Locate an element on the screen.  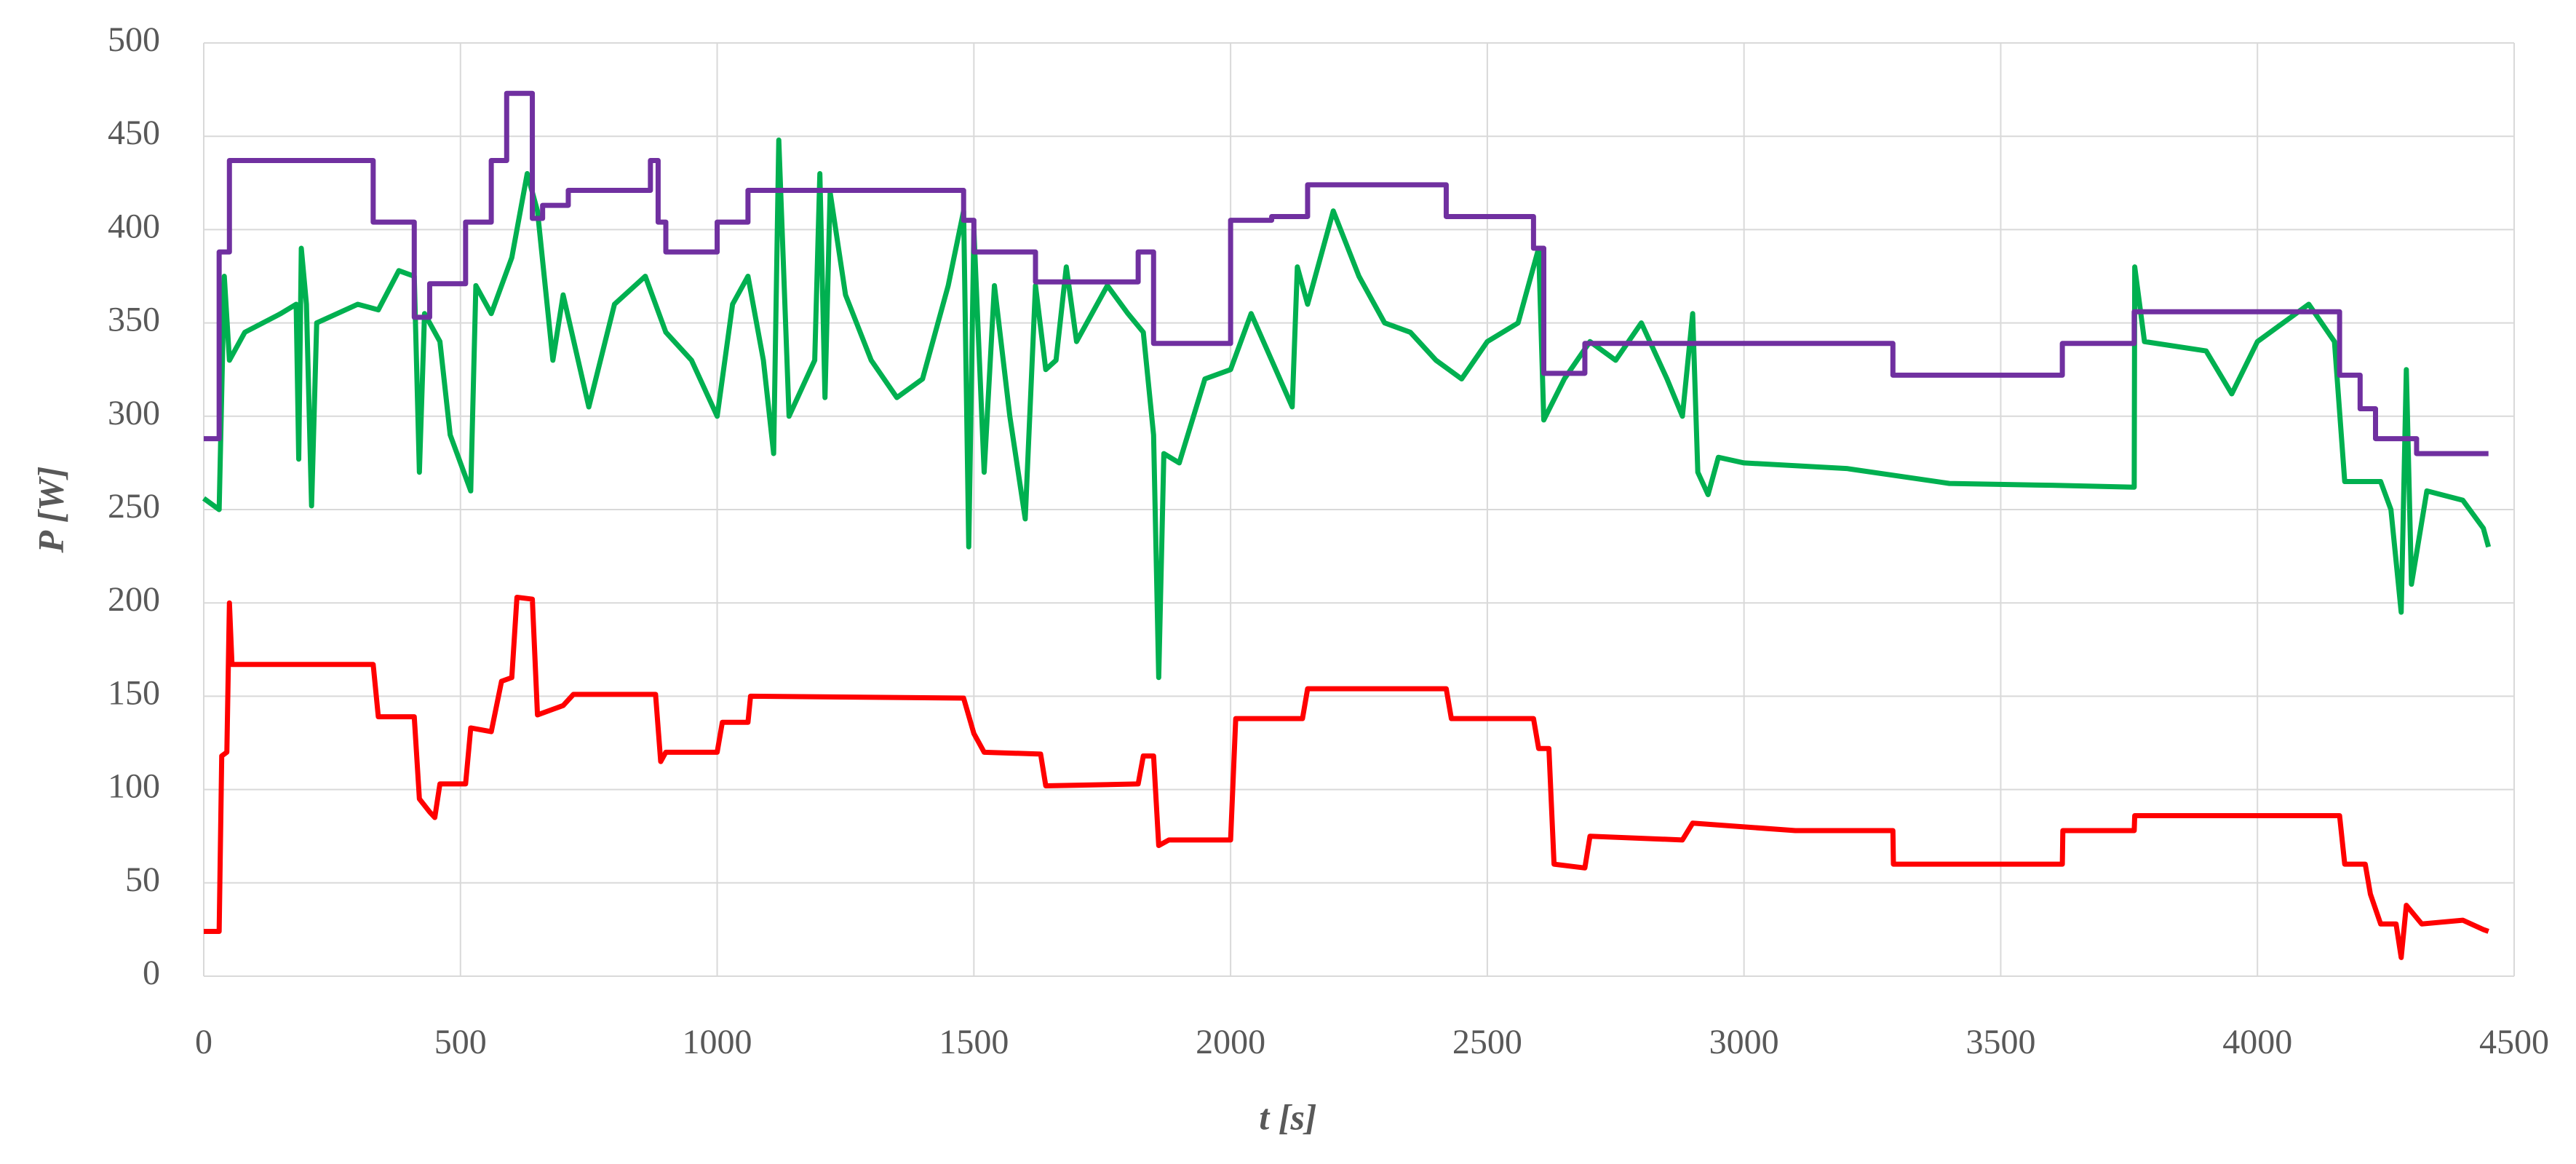
x-tick-label: 1000 is located at coordinates (717, 1042).